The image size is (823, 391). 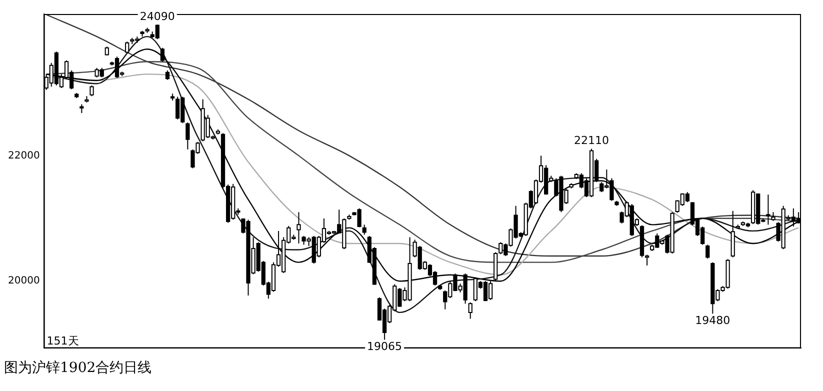 What do you see at coordinates (712, 321) in the screenshot?
I see `annotation: 19480` at bounding box center [712, 321].